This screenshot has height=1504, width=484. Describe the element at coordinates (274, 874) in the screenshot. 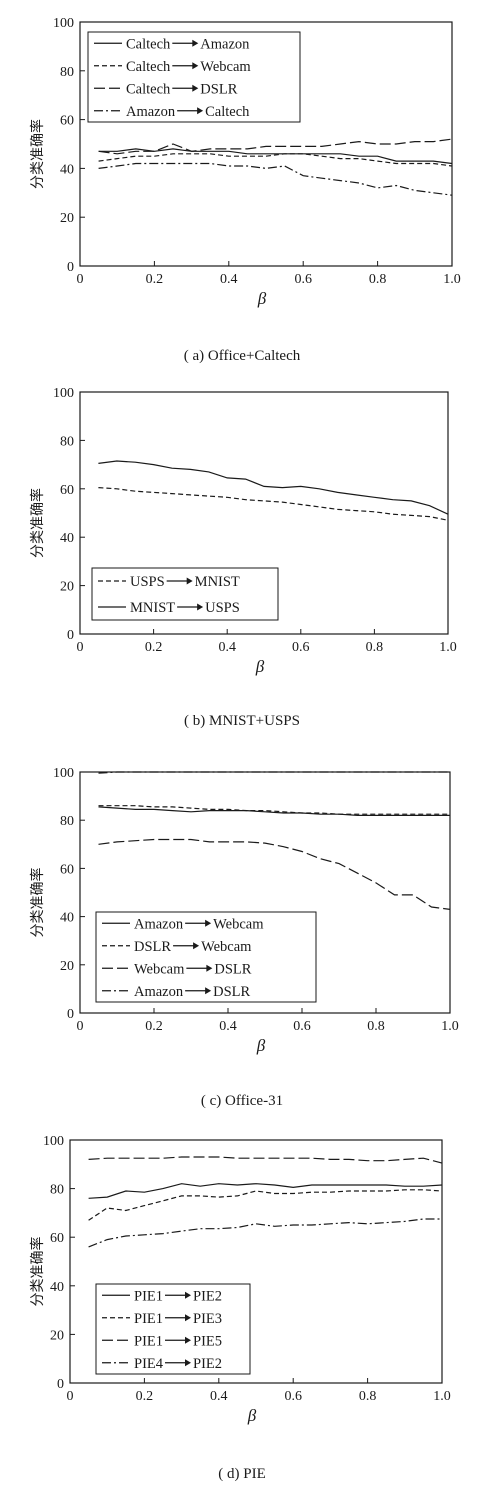

I see `series-line-webcam-to-dslr` at that location.